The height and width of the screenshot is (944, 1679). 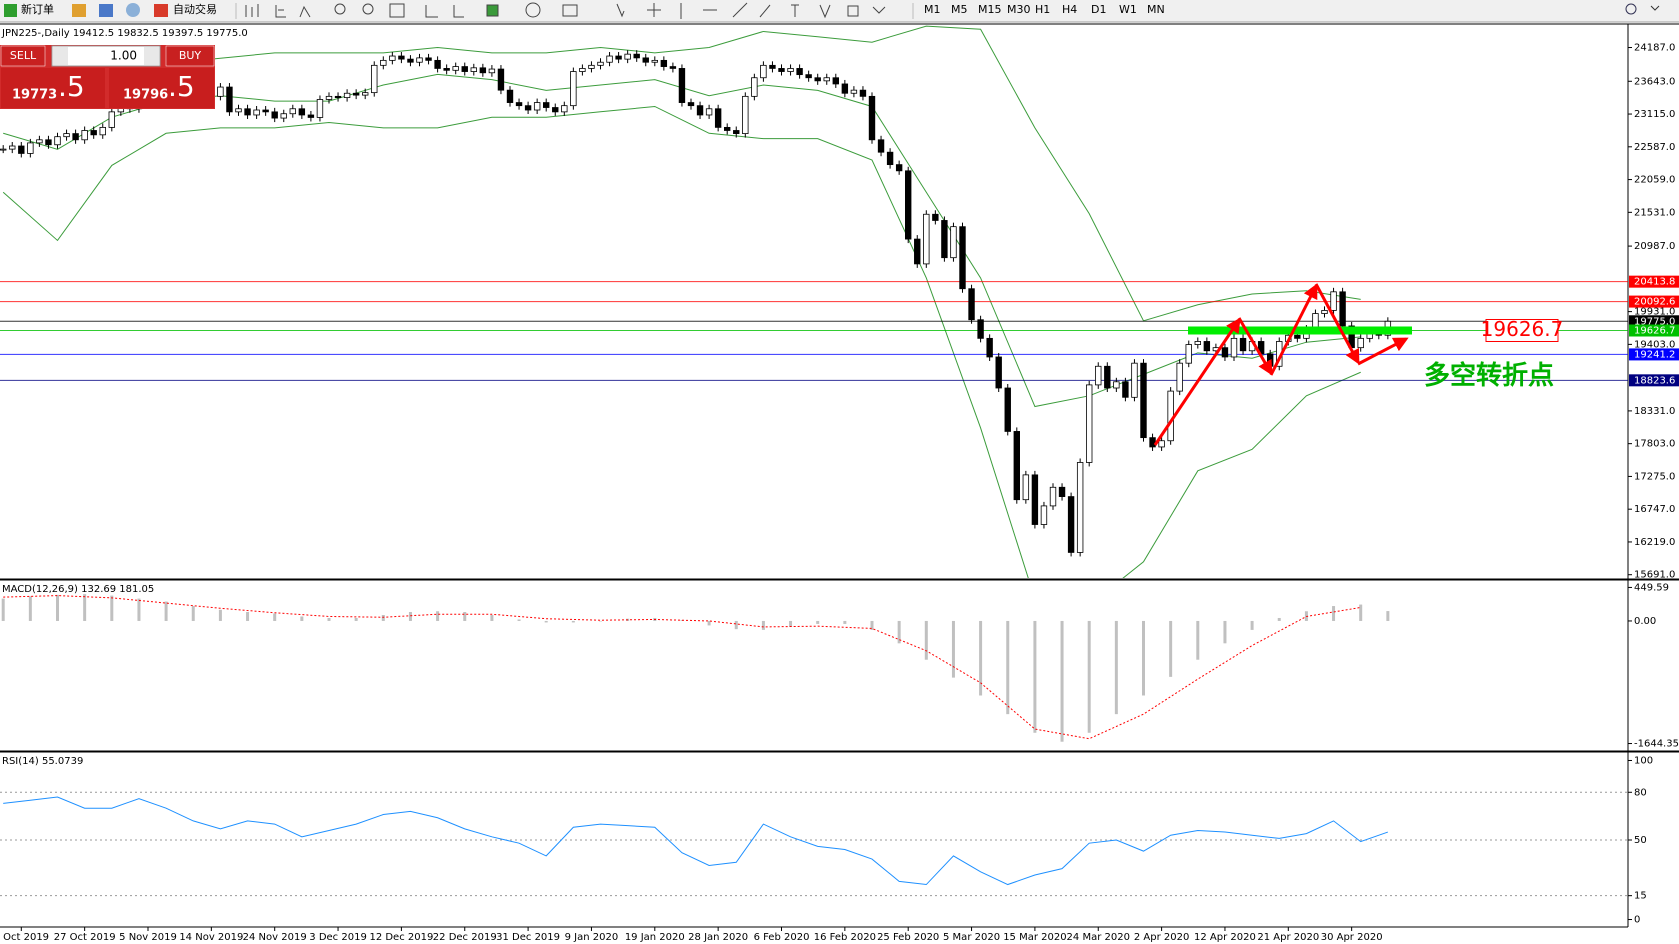 I want to click on buy-price-box, so click(x=161, y=88).